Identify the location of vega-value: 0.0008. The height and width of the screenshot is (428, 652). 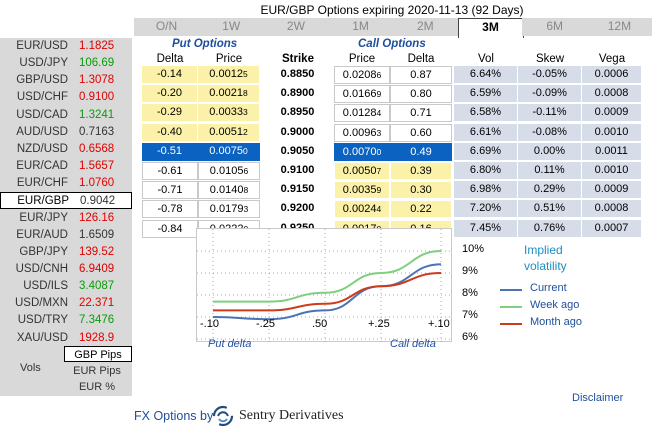
(611, 208).